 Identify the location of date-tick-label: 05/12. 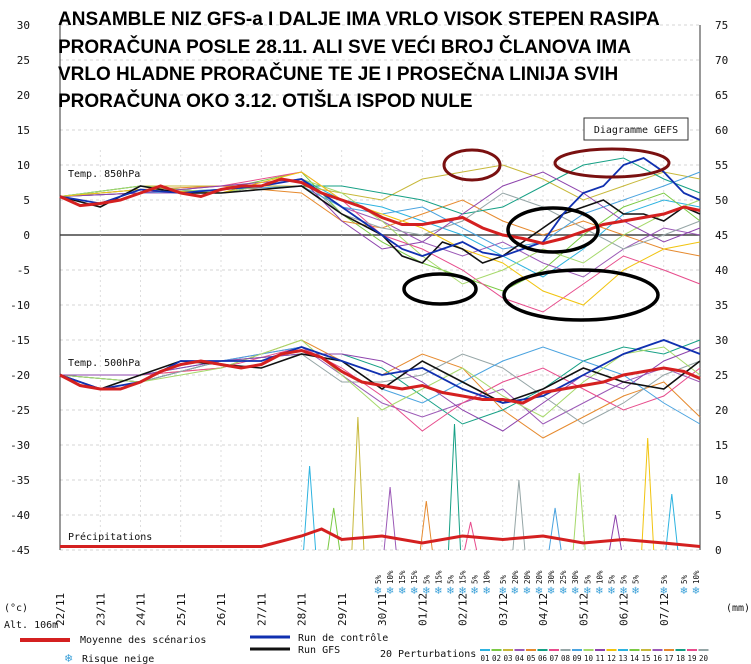
(583, 609).